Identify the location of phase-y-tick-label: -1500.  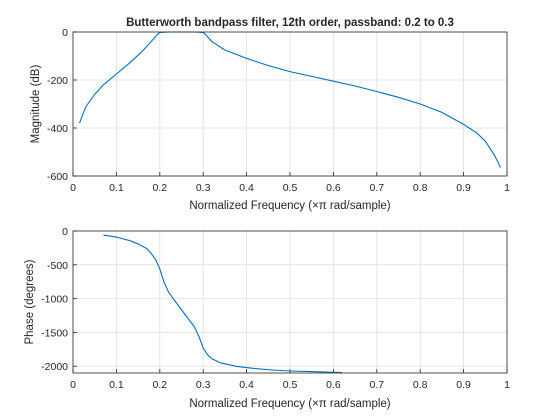
(54, 333).